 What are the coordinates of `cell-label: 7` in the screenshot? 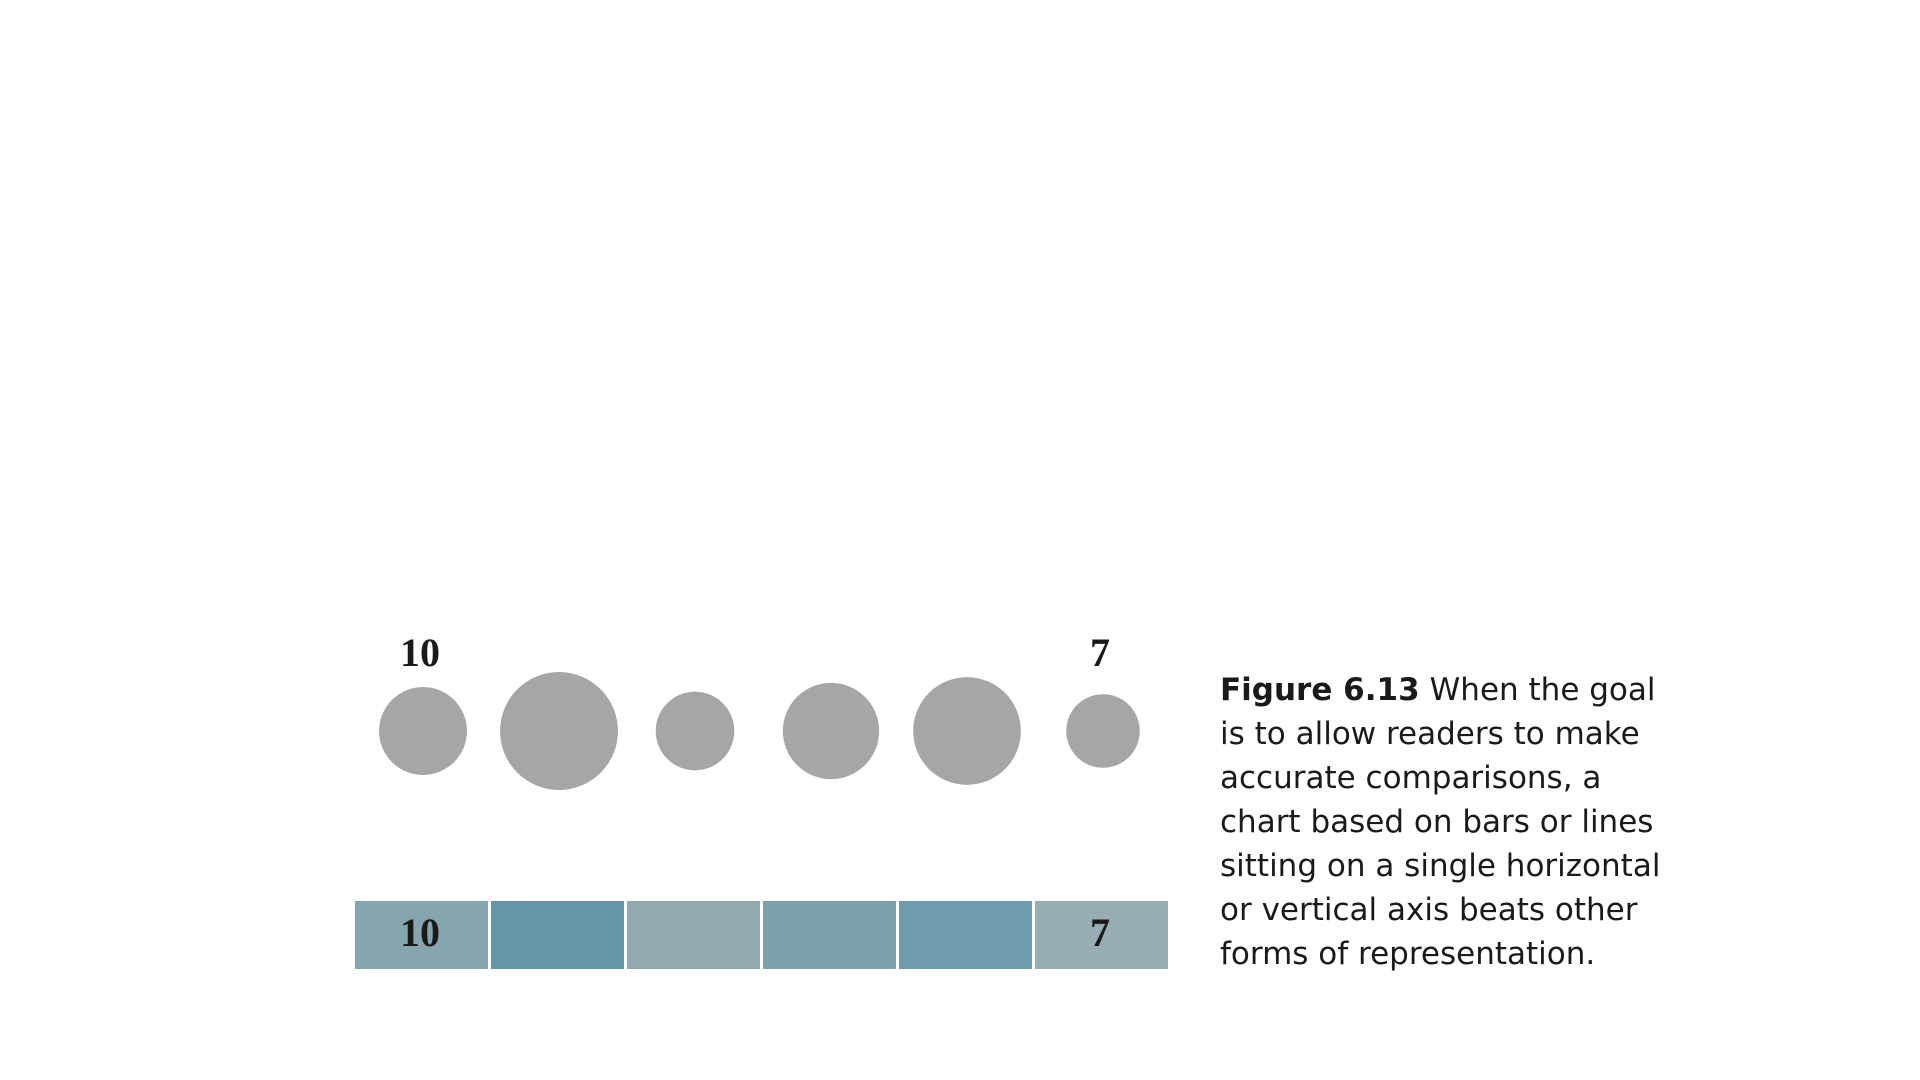 It's located at (1100, 932).